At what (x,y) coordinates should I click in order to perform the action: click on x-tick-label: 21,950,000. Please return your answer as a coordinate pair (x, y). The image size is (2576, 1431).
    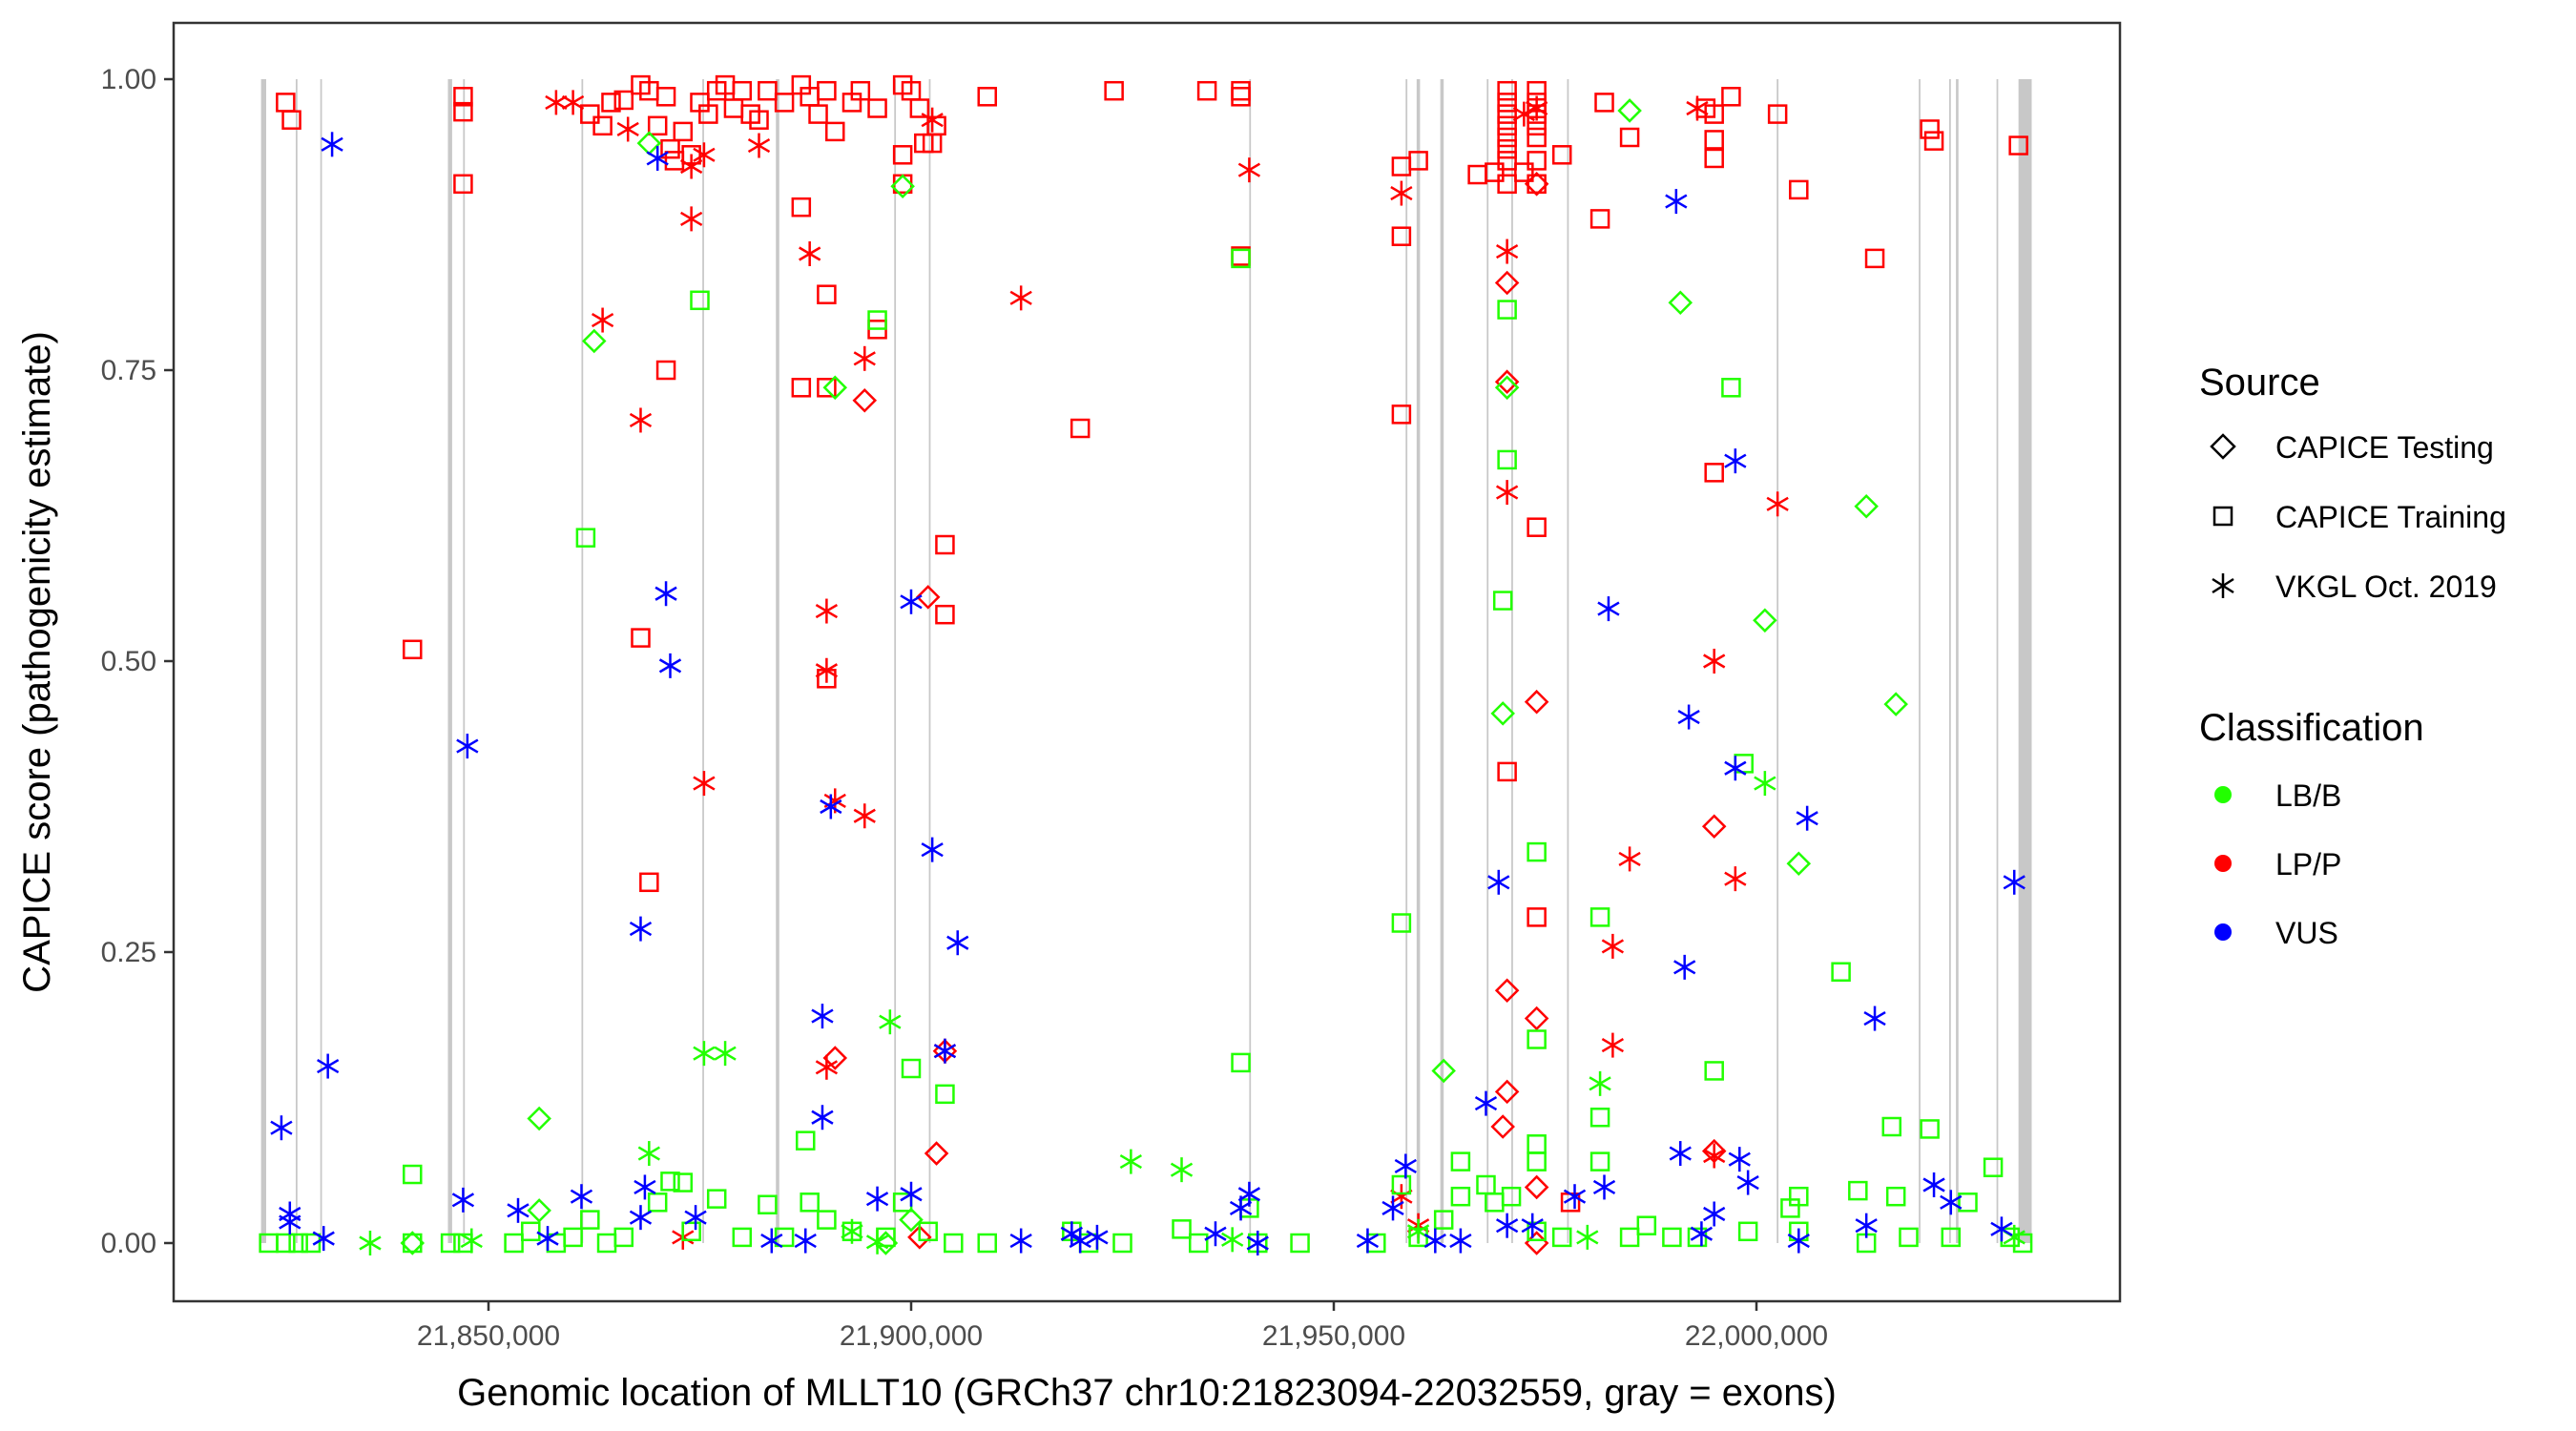
    Looking at the image, I should click on (1333, 1336).